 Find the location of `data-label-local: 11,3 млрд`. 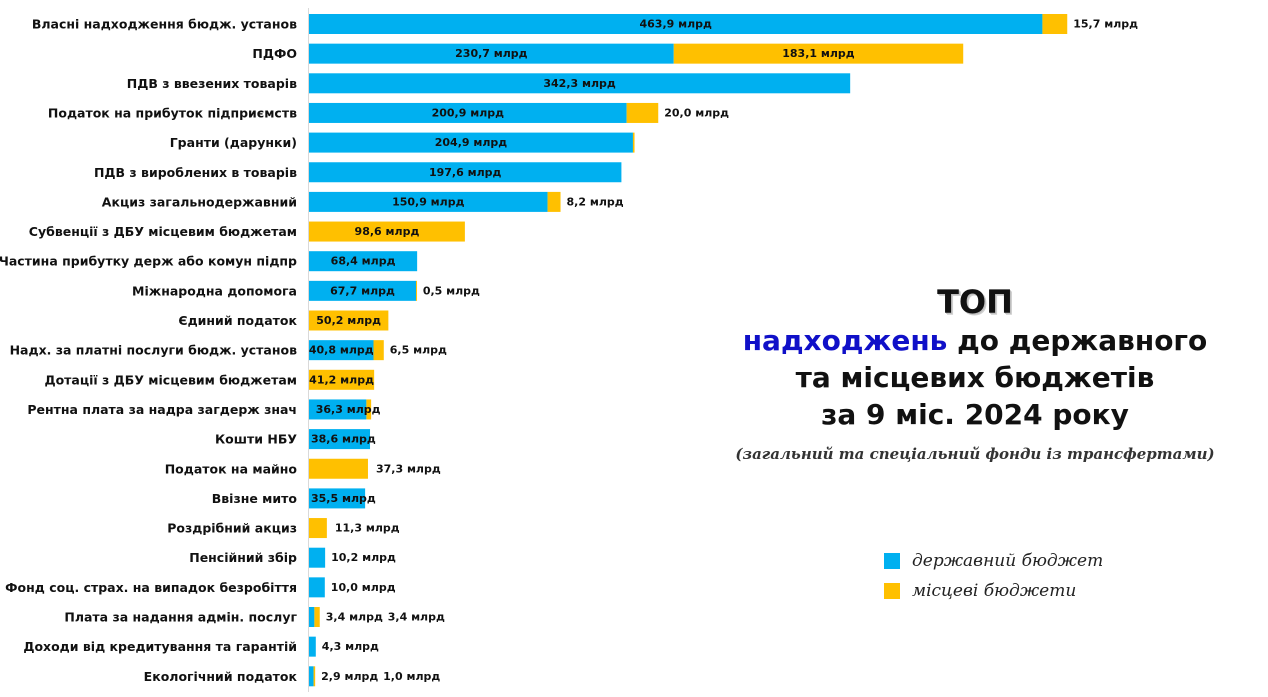

data-label-local: 11,3 млрд is located at coordinates (367, 528).